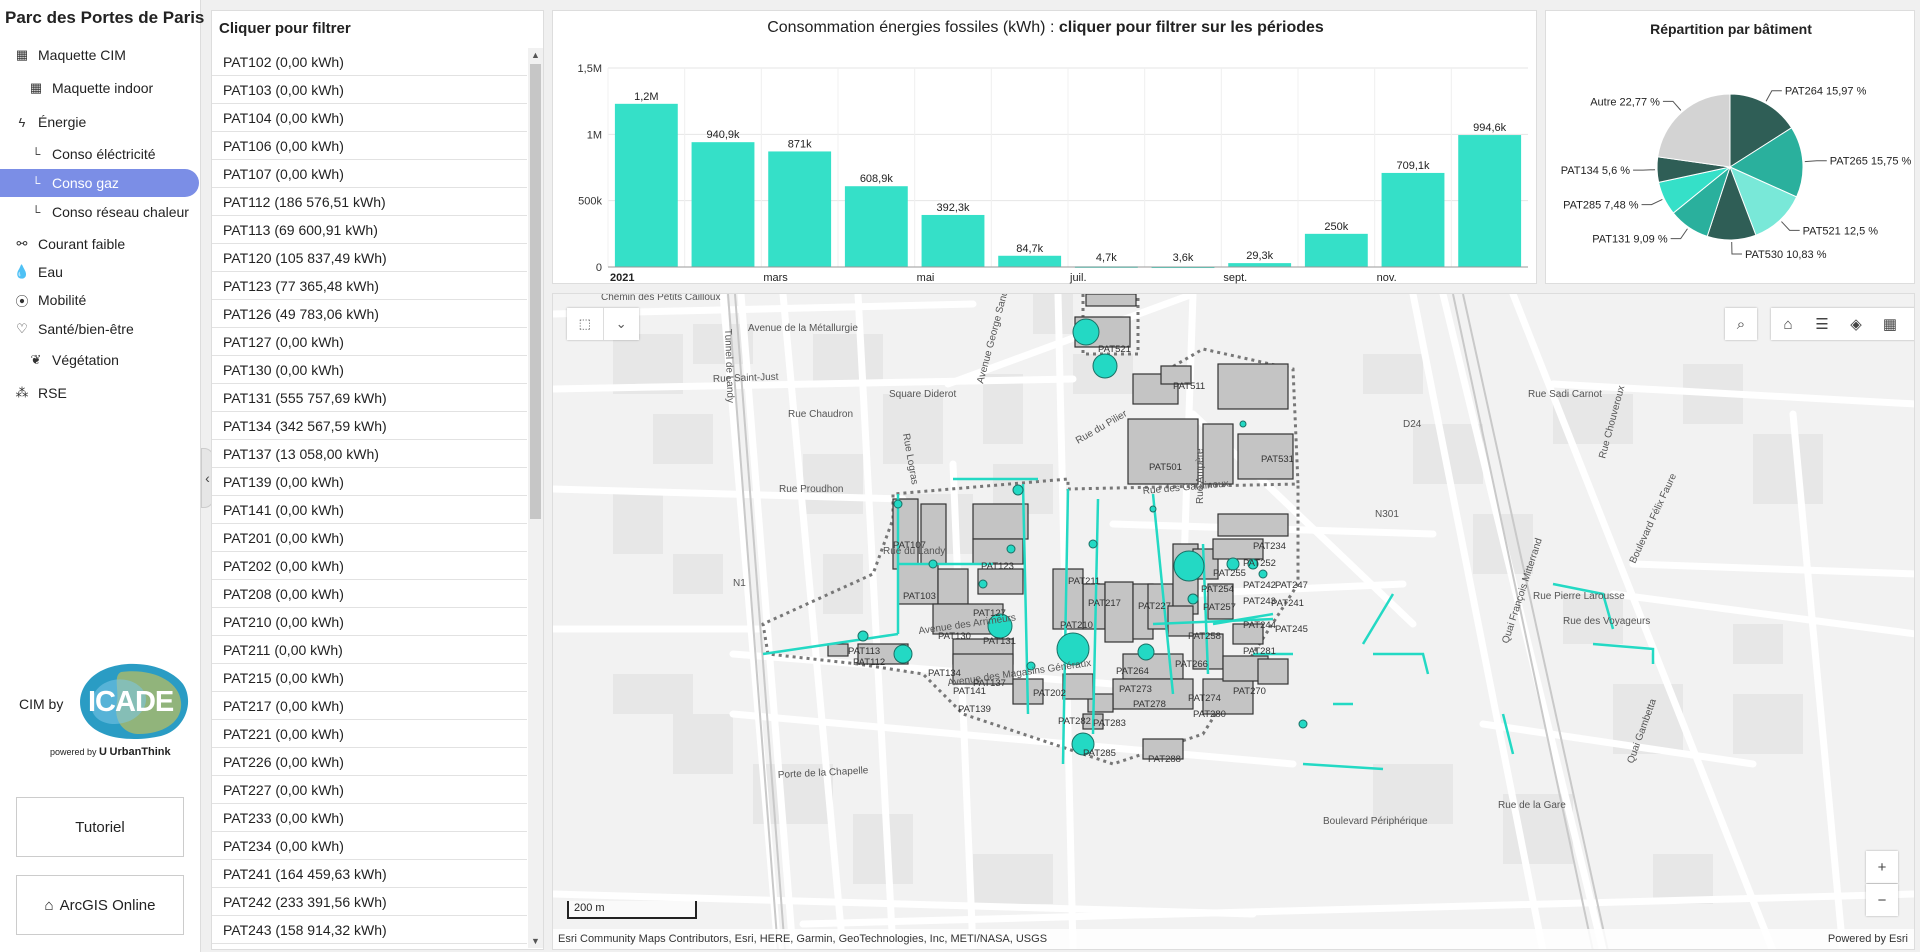 Image resolution: width=1920 pixels, height=952 pixels. I want to click on arcgis-online-button: ⌂ ArcGIS Online, so click(100, 905).